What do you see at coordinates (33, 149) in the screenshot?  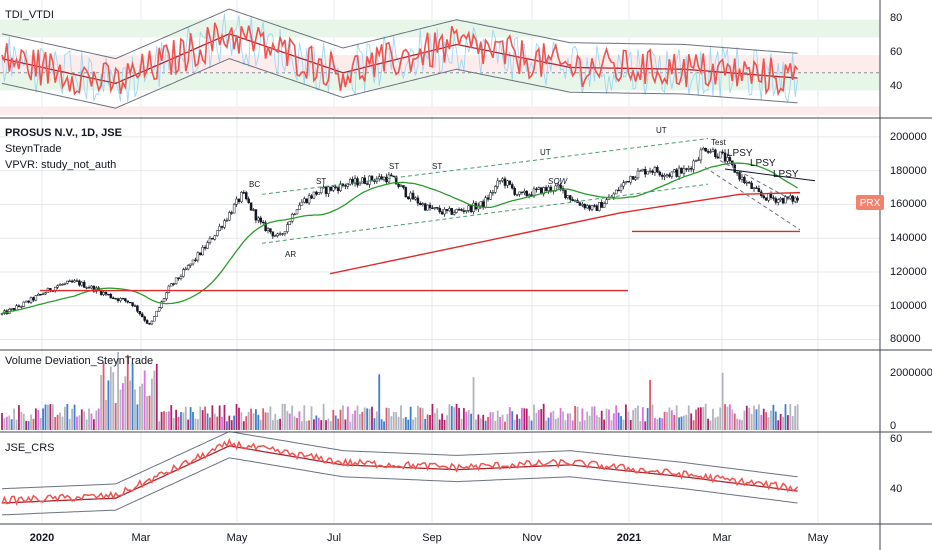 I see `price-subtitle-author: SteynTrade` at bounding box center [33, 149].